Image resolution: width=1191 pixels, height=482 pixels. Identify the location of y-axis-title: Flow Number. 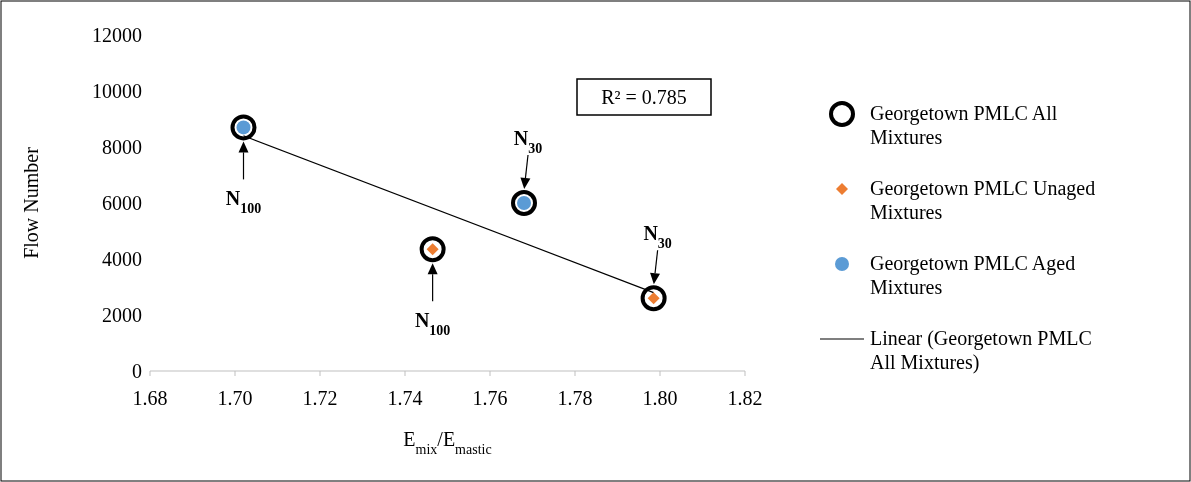
(31, 202).